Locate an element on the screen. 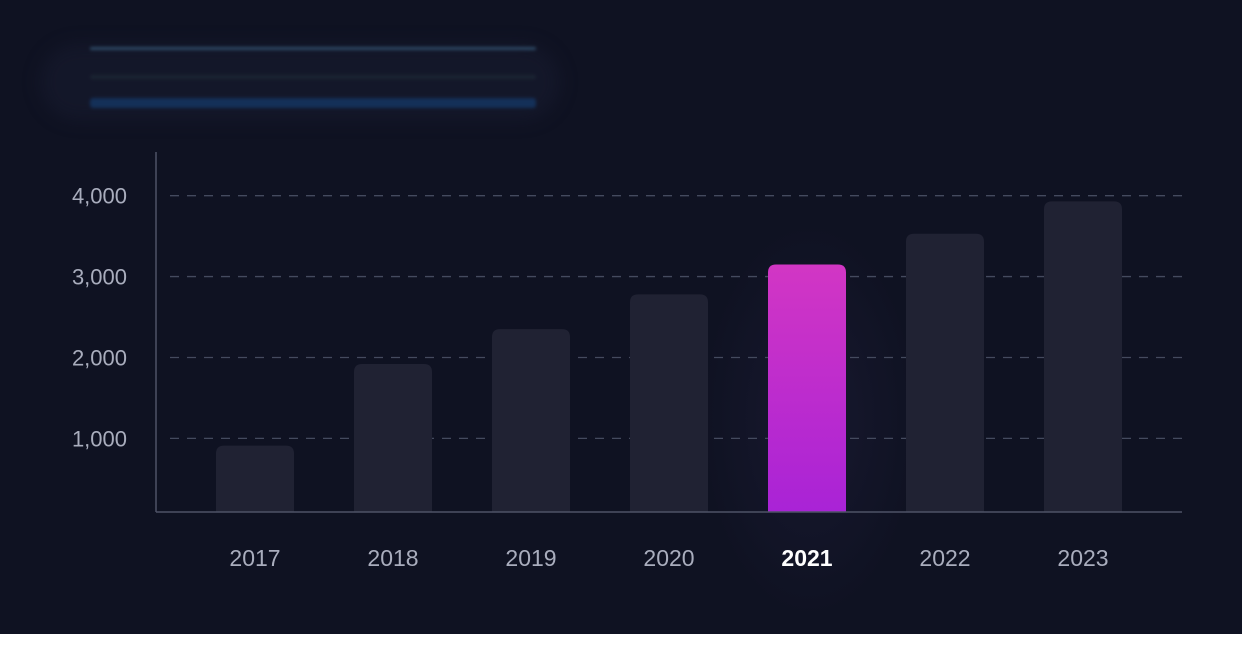 This screenshot has width=1242, height=672. y-axis-ticks: 1,000 2,000 3,000 4,000 is located at coordinates (99, 318).